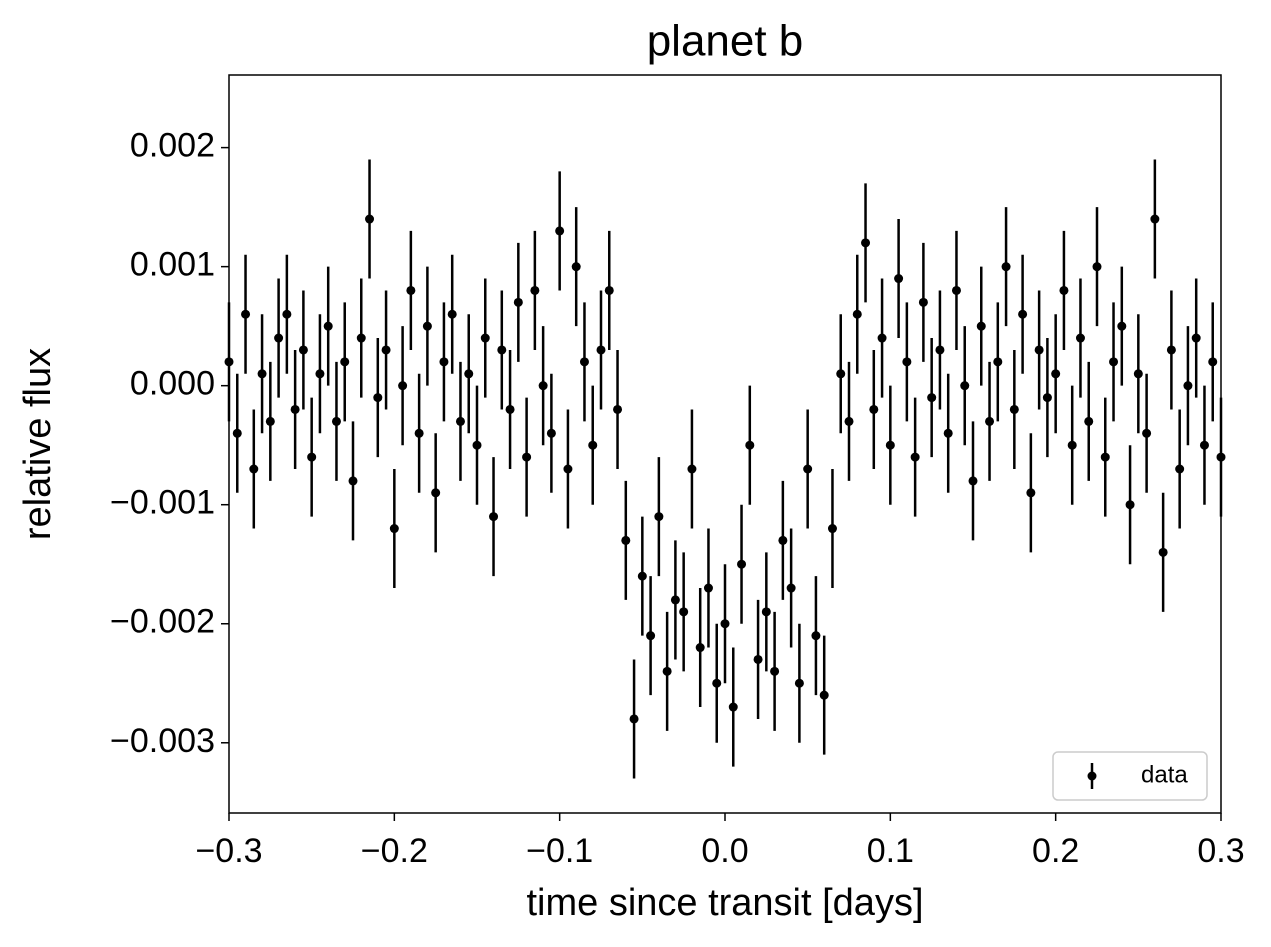 This screenshot has height=947, width=1271. What do you see at coordinates (724, 851) in the screenshot?
I see `x-tick-label: 0.0` at bounding box center [724, 851].